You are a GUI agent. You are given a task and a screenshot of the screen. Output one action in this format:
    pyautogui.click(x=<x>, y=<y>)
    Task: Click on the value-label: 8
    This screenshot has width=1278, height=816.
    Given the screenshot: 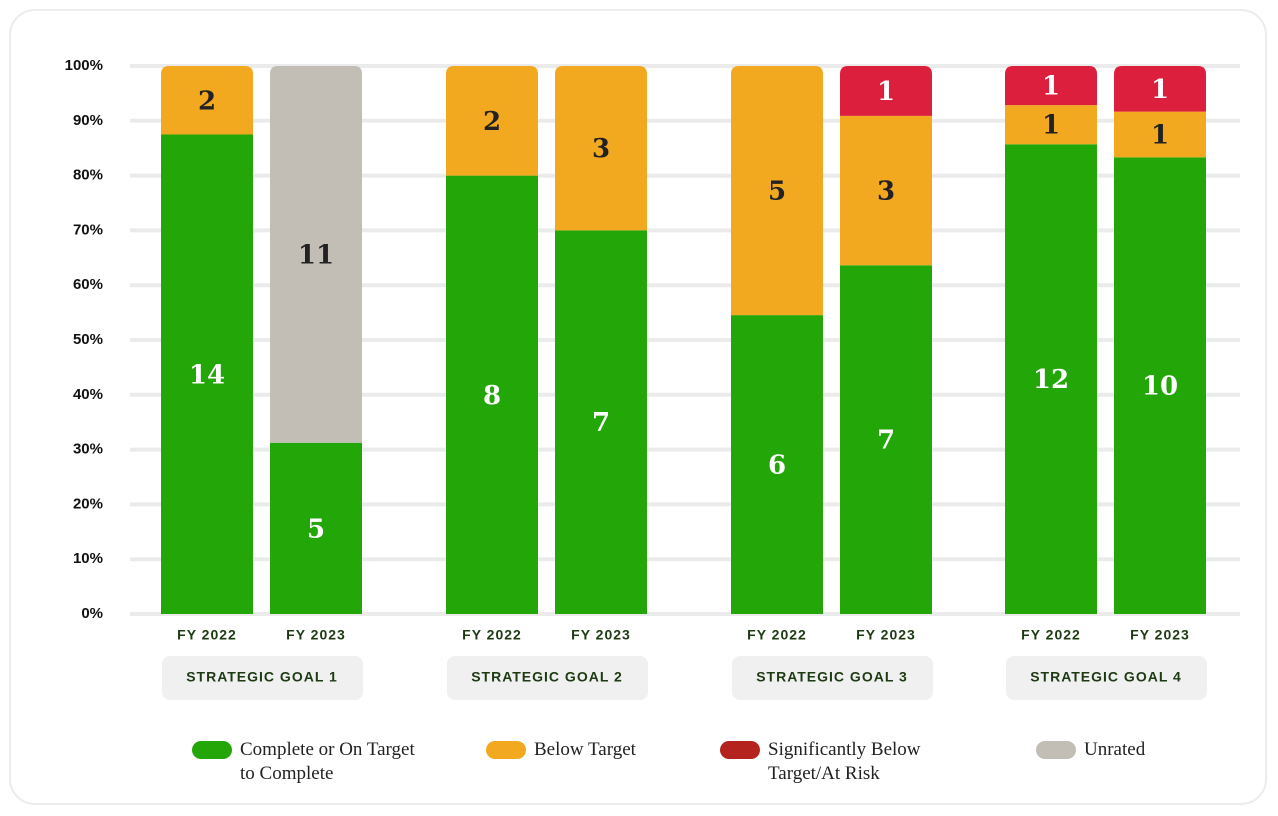 What is the action you would take?
    pyautogui.click(x=492, y=396)
    